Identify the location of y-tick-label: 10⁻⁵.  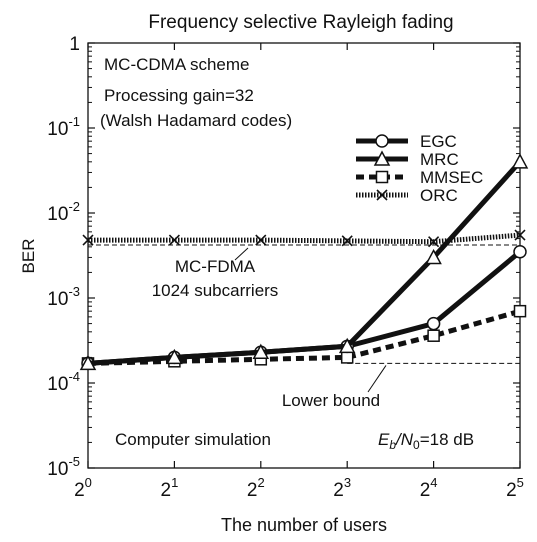
(63, 467).